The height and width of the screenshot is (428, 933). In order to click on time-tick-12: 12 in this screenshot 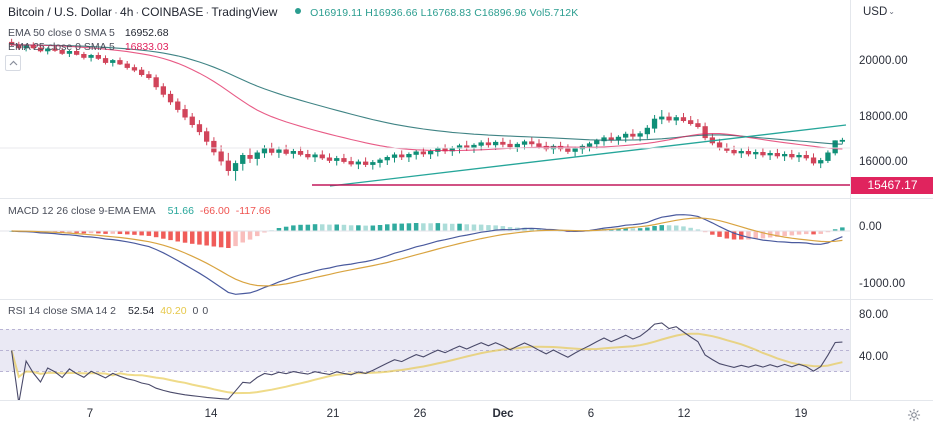, I will do `click(684, 414)`.